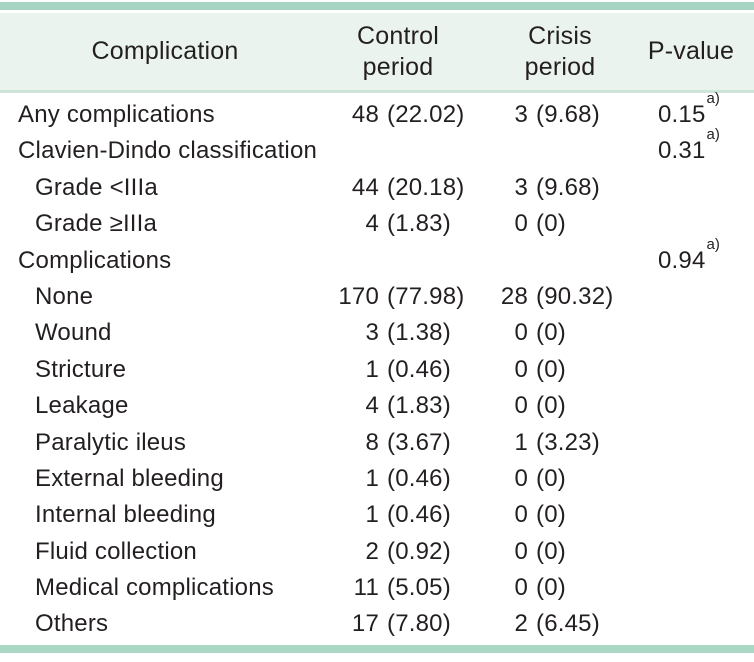 This screenshot has width=754, height=662. What do you see at coordinates (419, 588) in the screenshot?
I see `percent: (5.05)` at bounding box center [419, 588].